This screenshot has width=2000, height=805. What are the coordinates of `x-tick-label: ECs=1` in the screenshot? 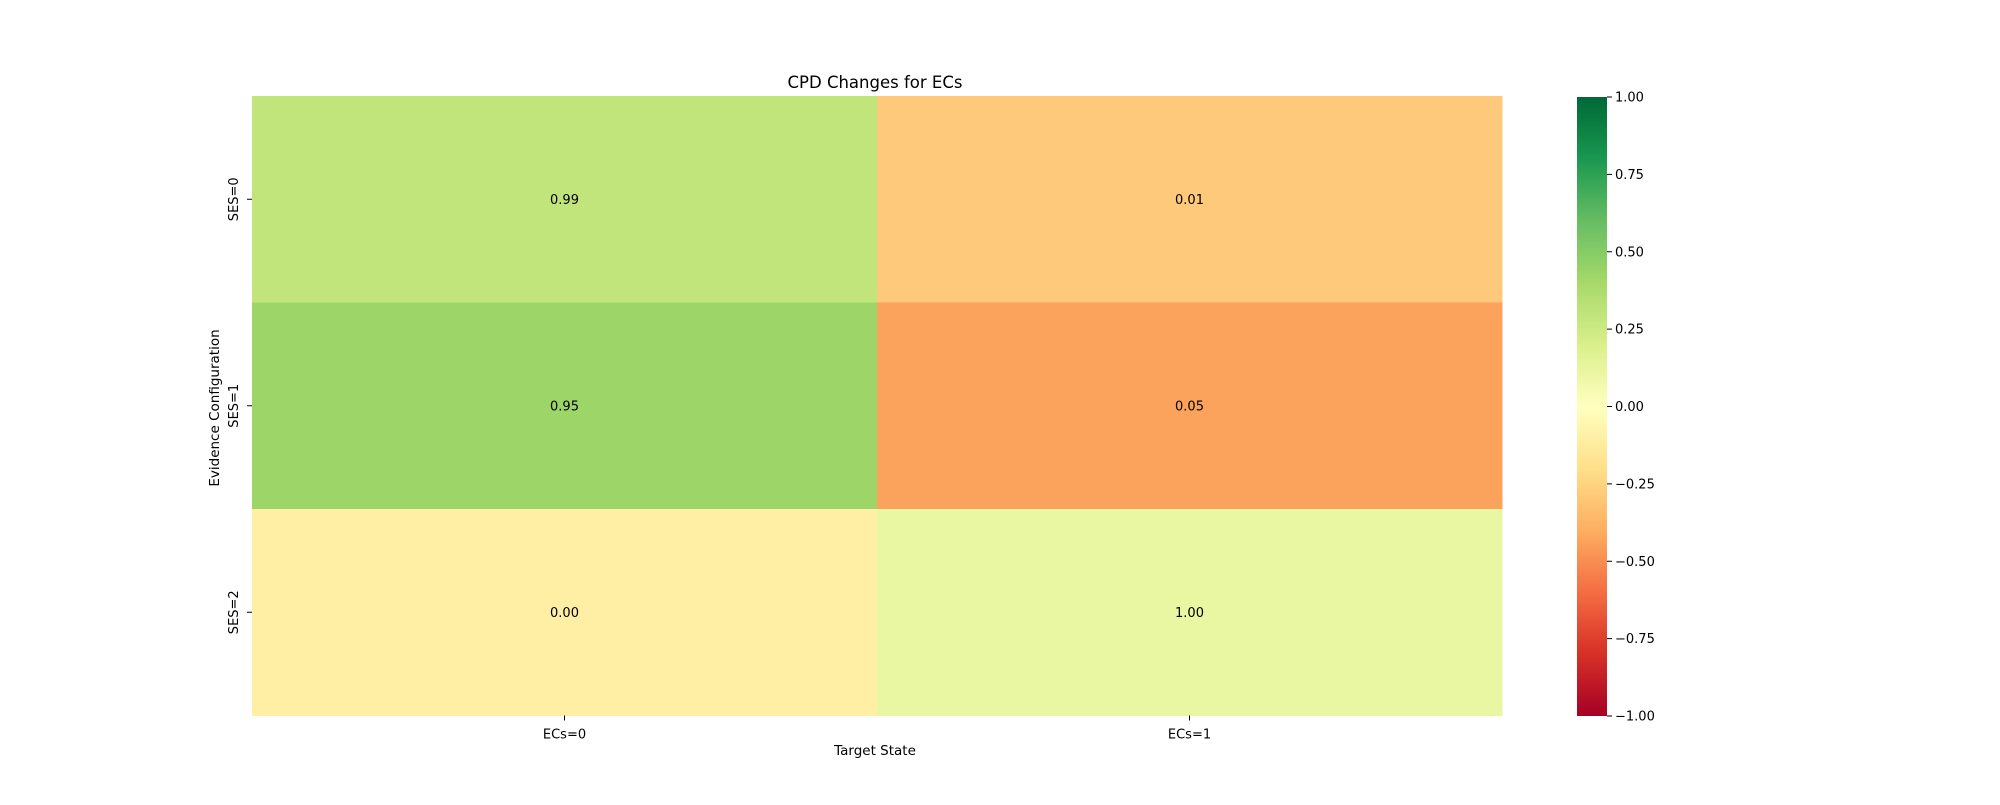 It's located at (1189, 735).